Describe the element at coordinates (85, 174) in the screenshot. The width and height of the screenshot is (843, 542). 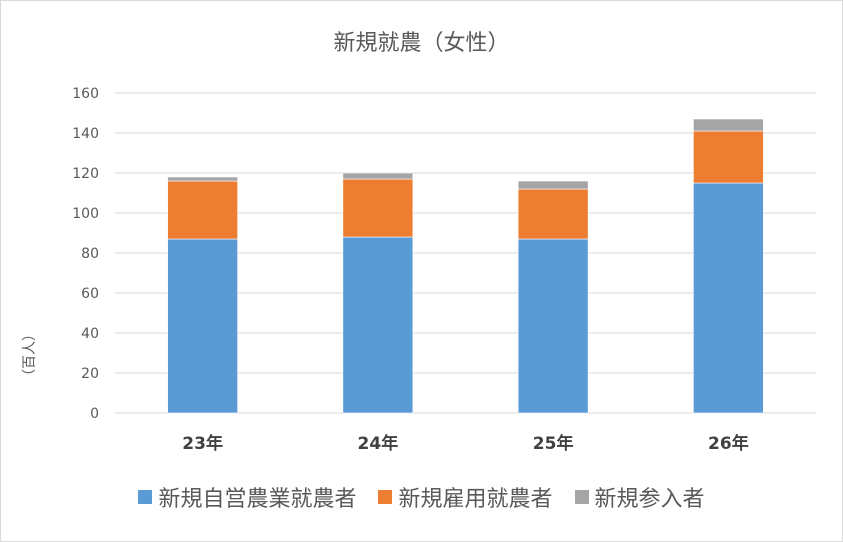
I see `y-tick-label: 120` at that location.